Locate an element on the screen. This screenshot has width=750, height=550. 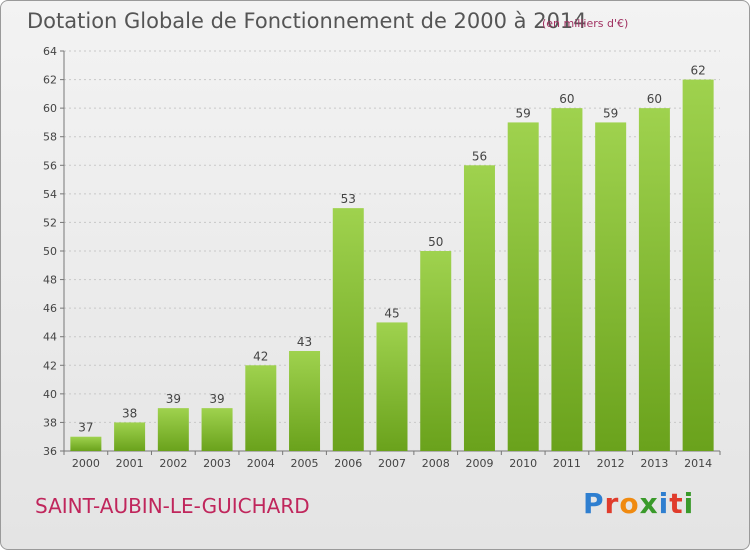
x-tick-label-2003: 2003 is located at coordinates (217, 463).